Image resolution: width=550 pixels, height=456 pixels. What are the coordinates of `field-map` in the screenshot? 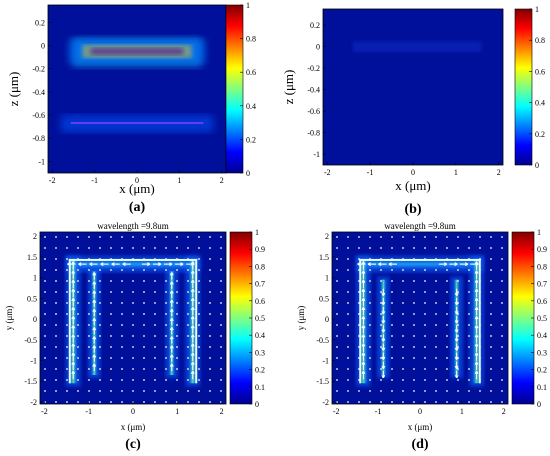 It's located at (133, 318).